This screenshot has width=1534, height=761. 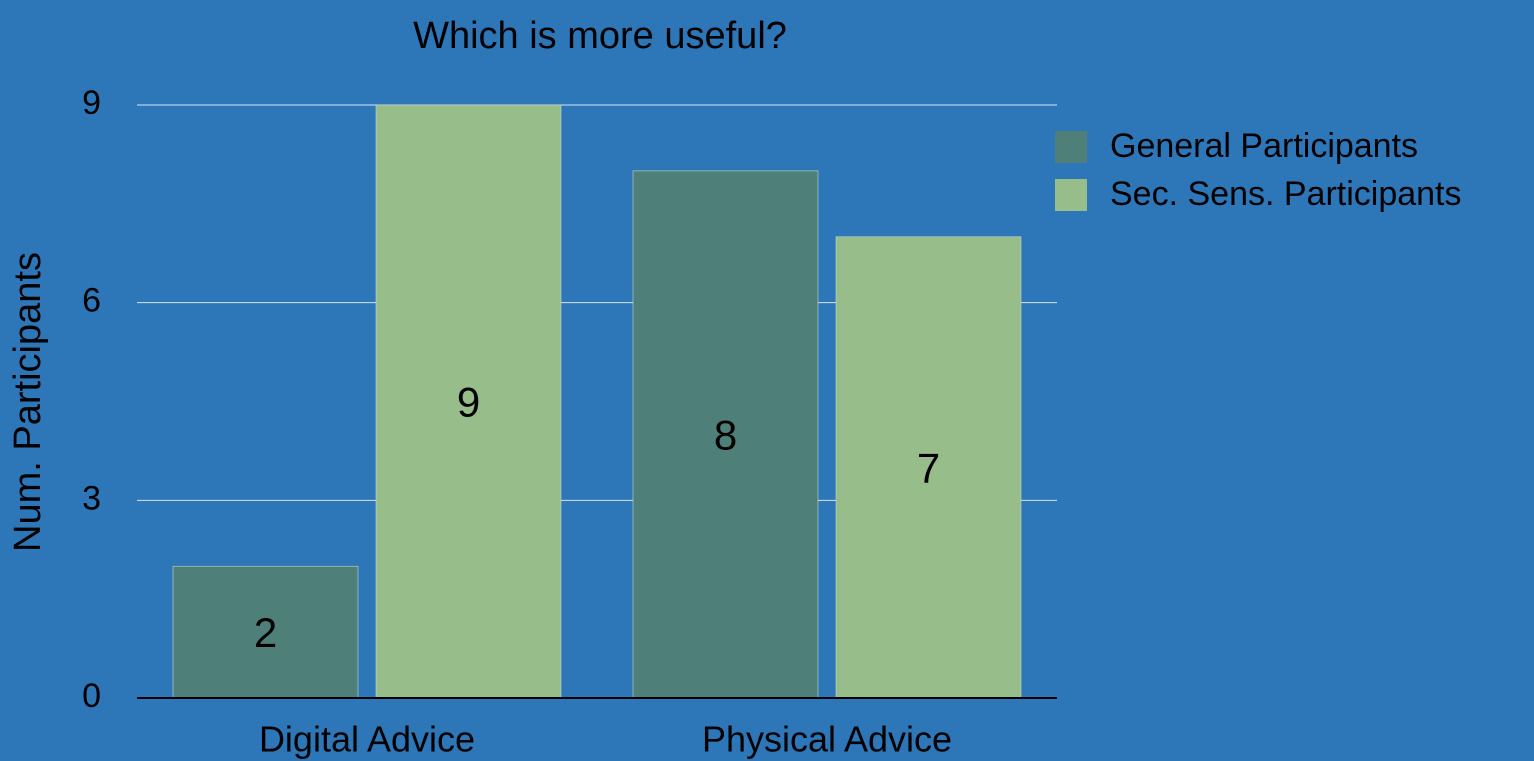 What do you see at coordinates (1264, 146) in the screenshot?
I see `legend-label: General Participants` at bounding box center [1264, 146].